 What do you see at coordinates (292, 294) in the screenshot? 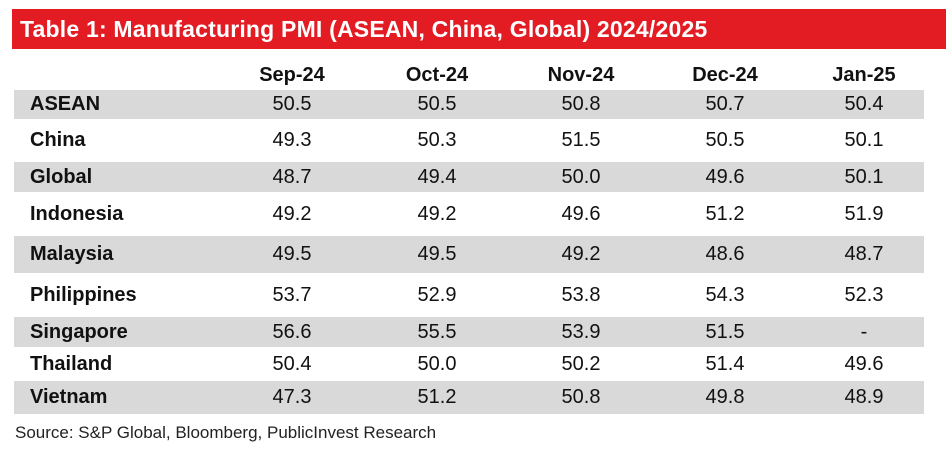
I see `table-cell: 53.7` at bounding box center [292, 294].